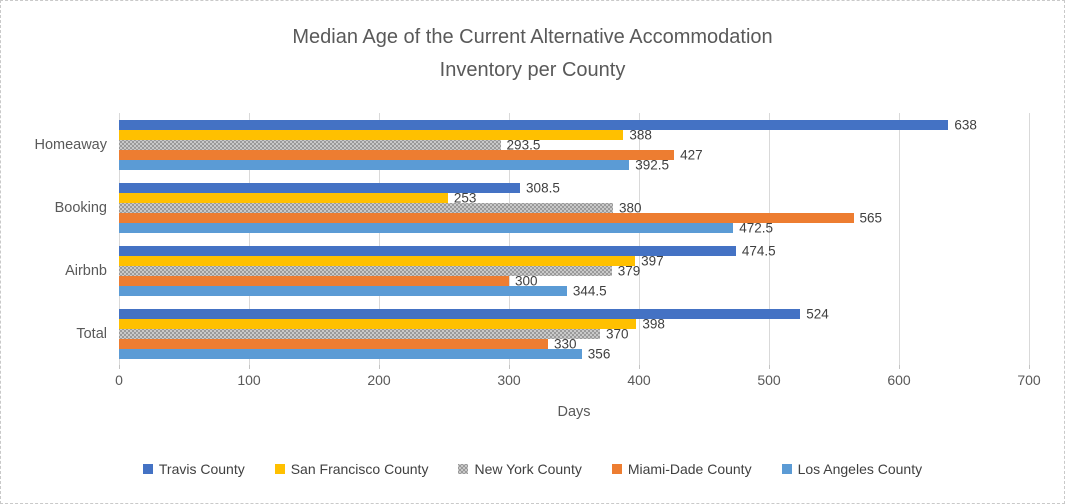 This screenshot has width=1065, height=504. Describe the element at coordinates (91, 333) in the screenshot. I see `category-label-total: Total` at that location.